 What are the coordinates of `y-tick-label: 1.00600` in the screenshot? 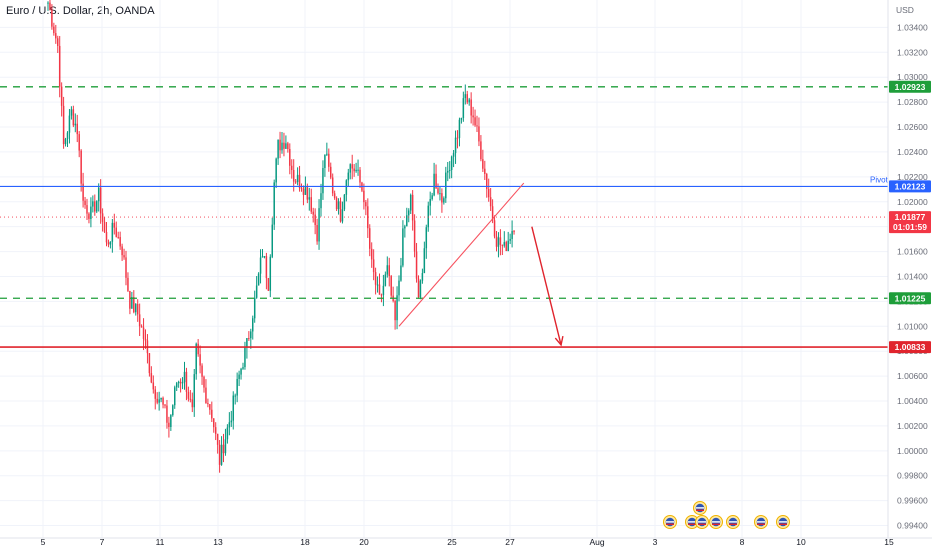 It's located at (912, 376).